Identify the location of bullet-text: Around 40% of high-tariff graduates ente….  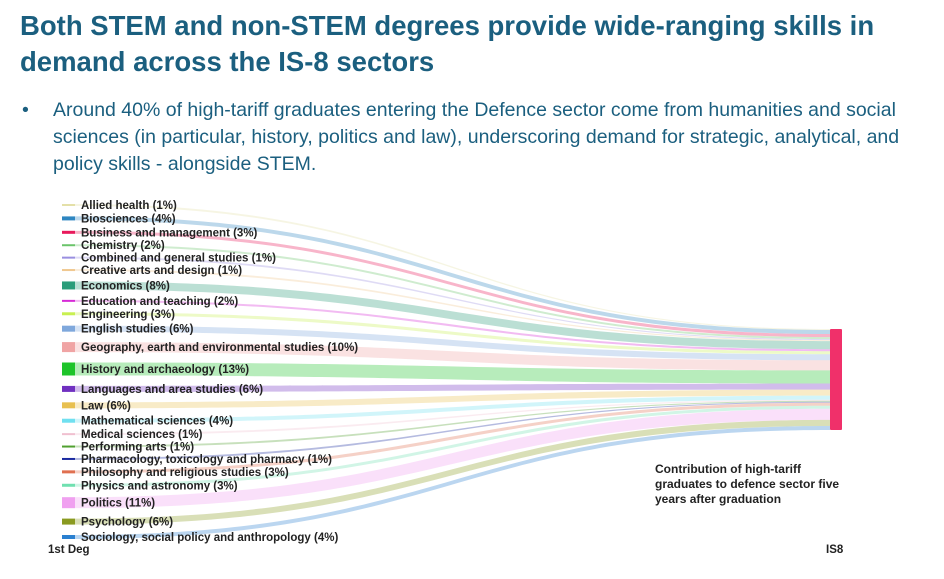
(476, 137).